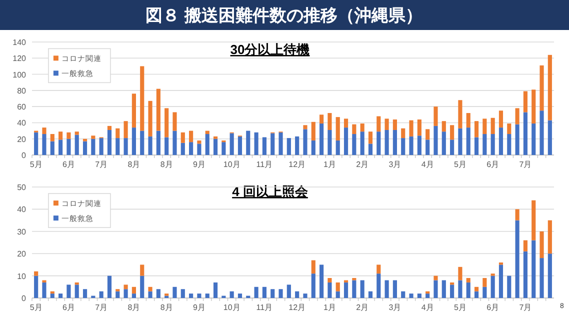 The image size is (569, 320). I want to click on y-tick-label: 60, so click(22, 107).